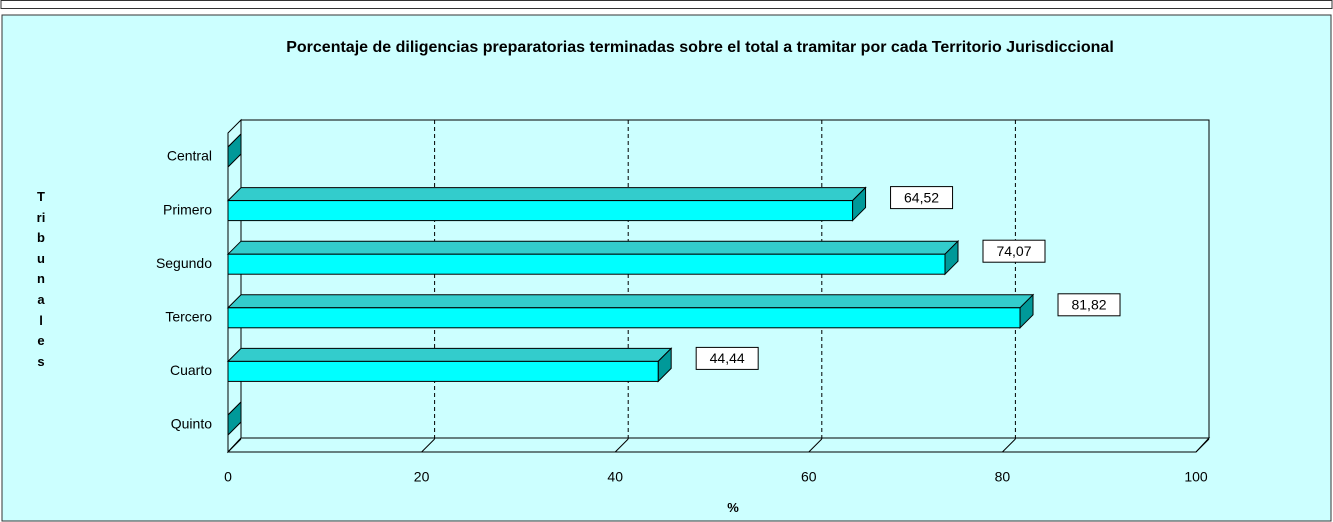 This screenshot has width=1333, height=522. Describe the element at coordinates (1196, 477) in the screenshot. I see `x-tick-label: 100` at that location.